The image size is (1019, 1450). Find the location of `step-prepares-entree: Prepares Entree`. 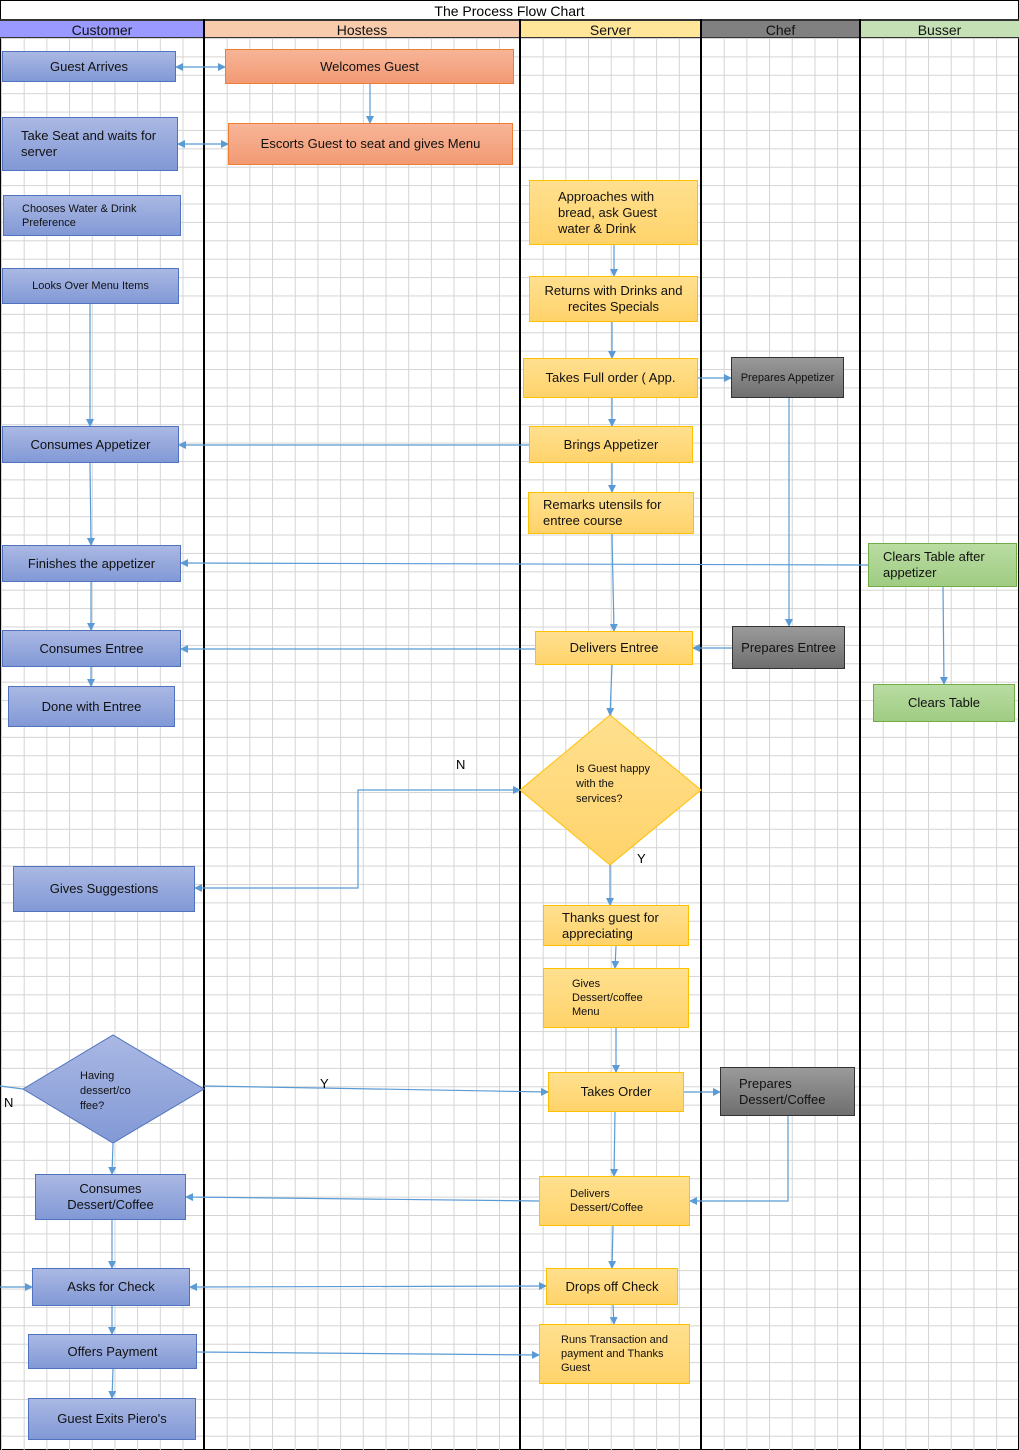

step-prepares-entree: Prepares Entree is located at coordinates (788, 647).